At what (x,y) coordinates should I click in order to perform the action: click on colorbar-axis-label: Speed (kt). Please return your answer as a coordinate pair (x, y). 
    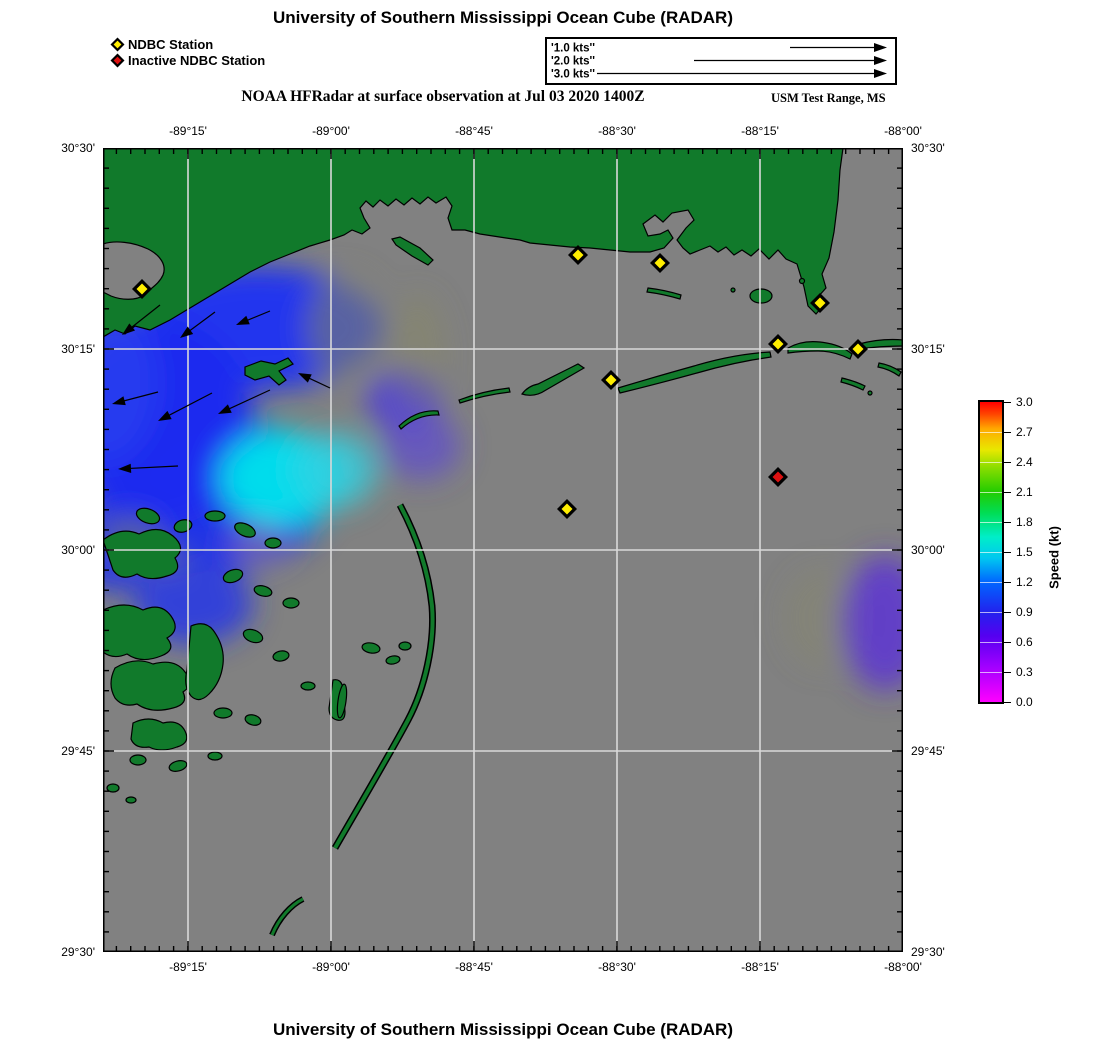
    Looking at the image, I should click on (1054, 557).